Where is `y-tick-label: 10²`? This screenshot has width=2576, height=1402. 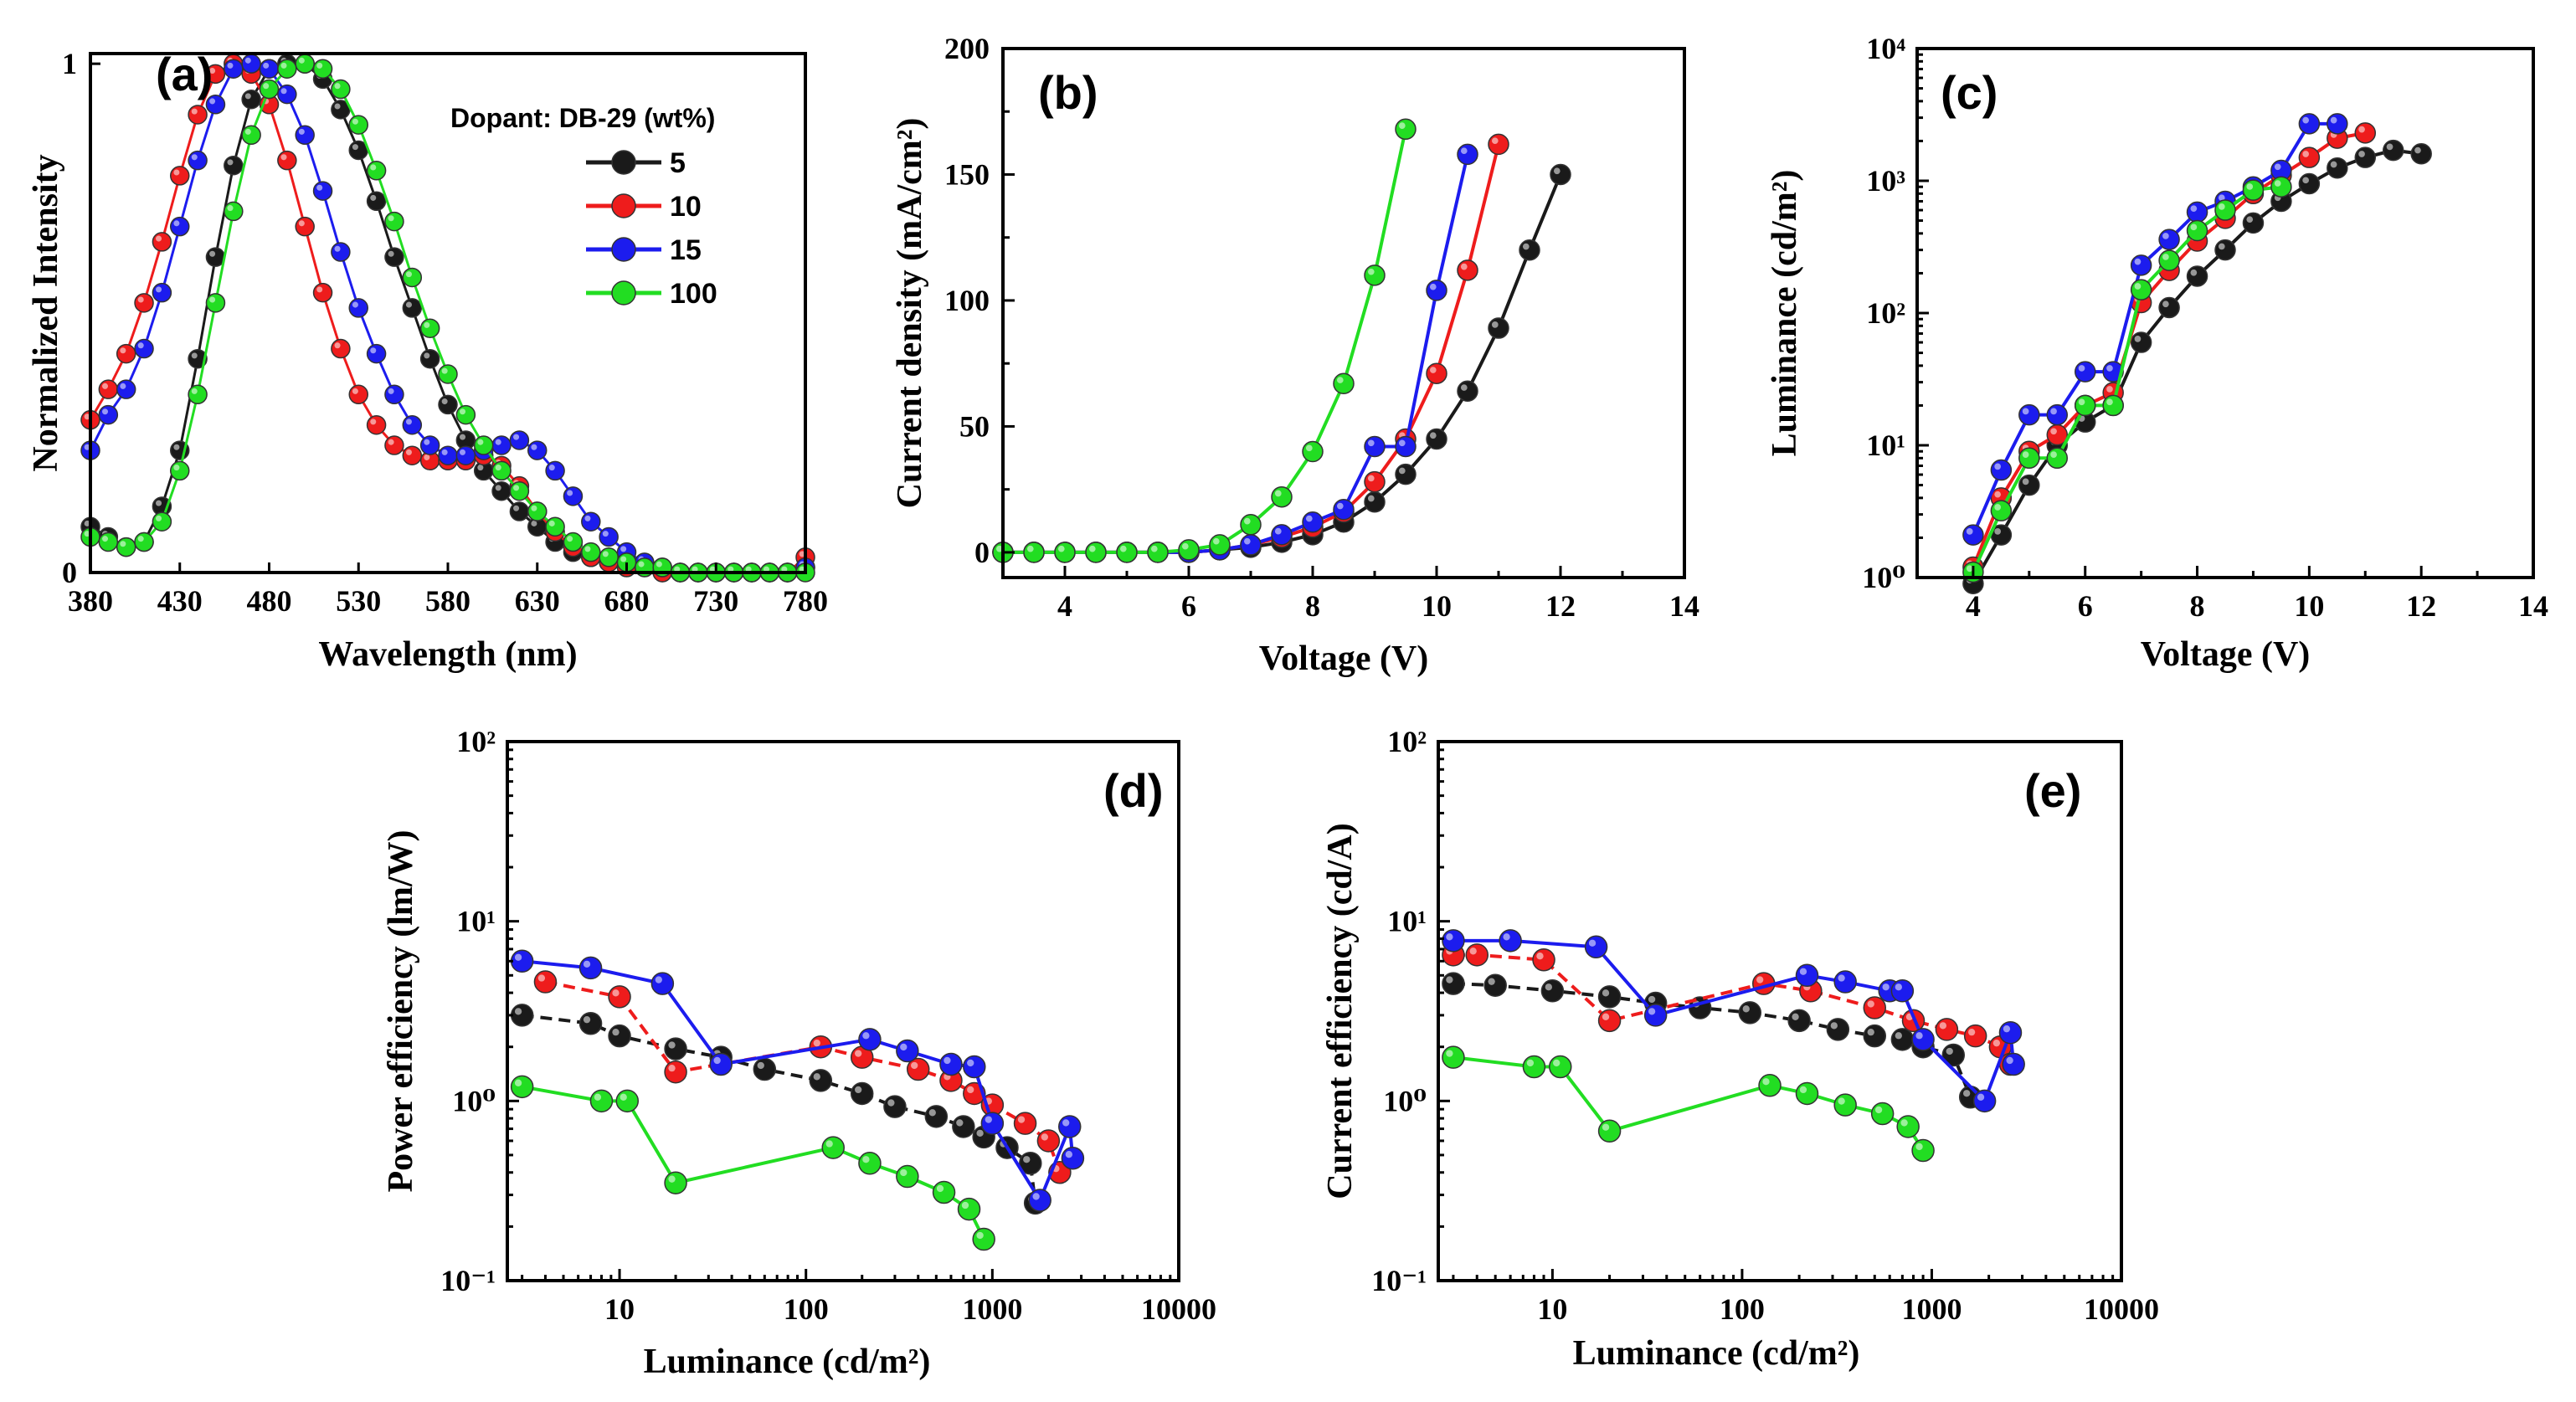 y-tick-label: 10² is located at coordinates (1885, 313).